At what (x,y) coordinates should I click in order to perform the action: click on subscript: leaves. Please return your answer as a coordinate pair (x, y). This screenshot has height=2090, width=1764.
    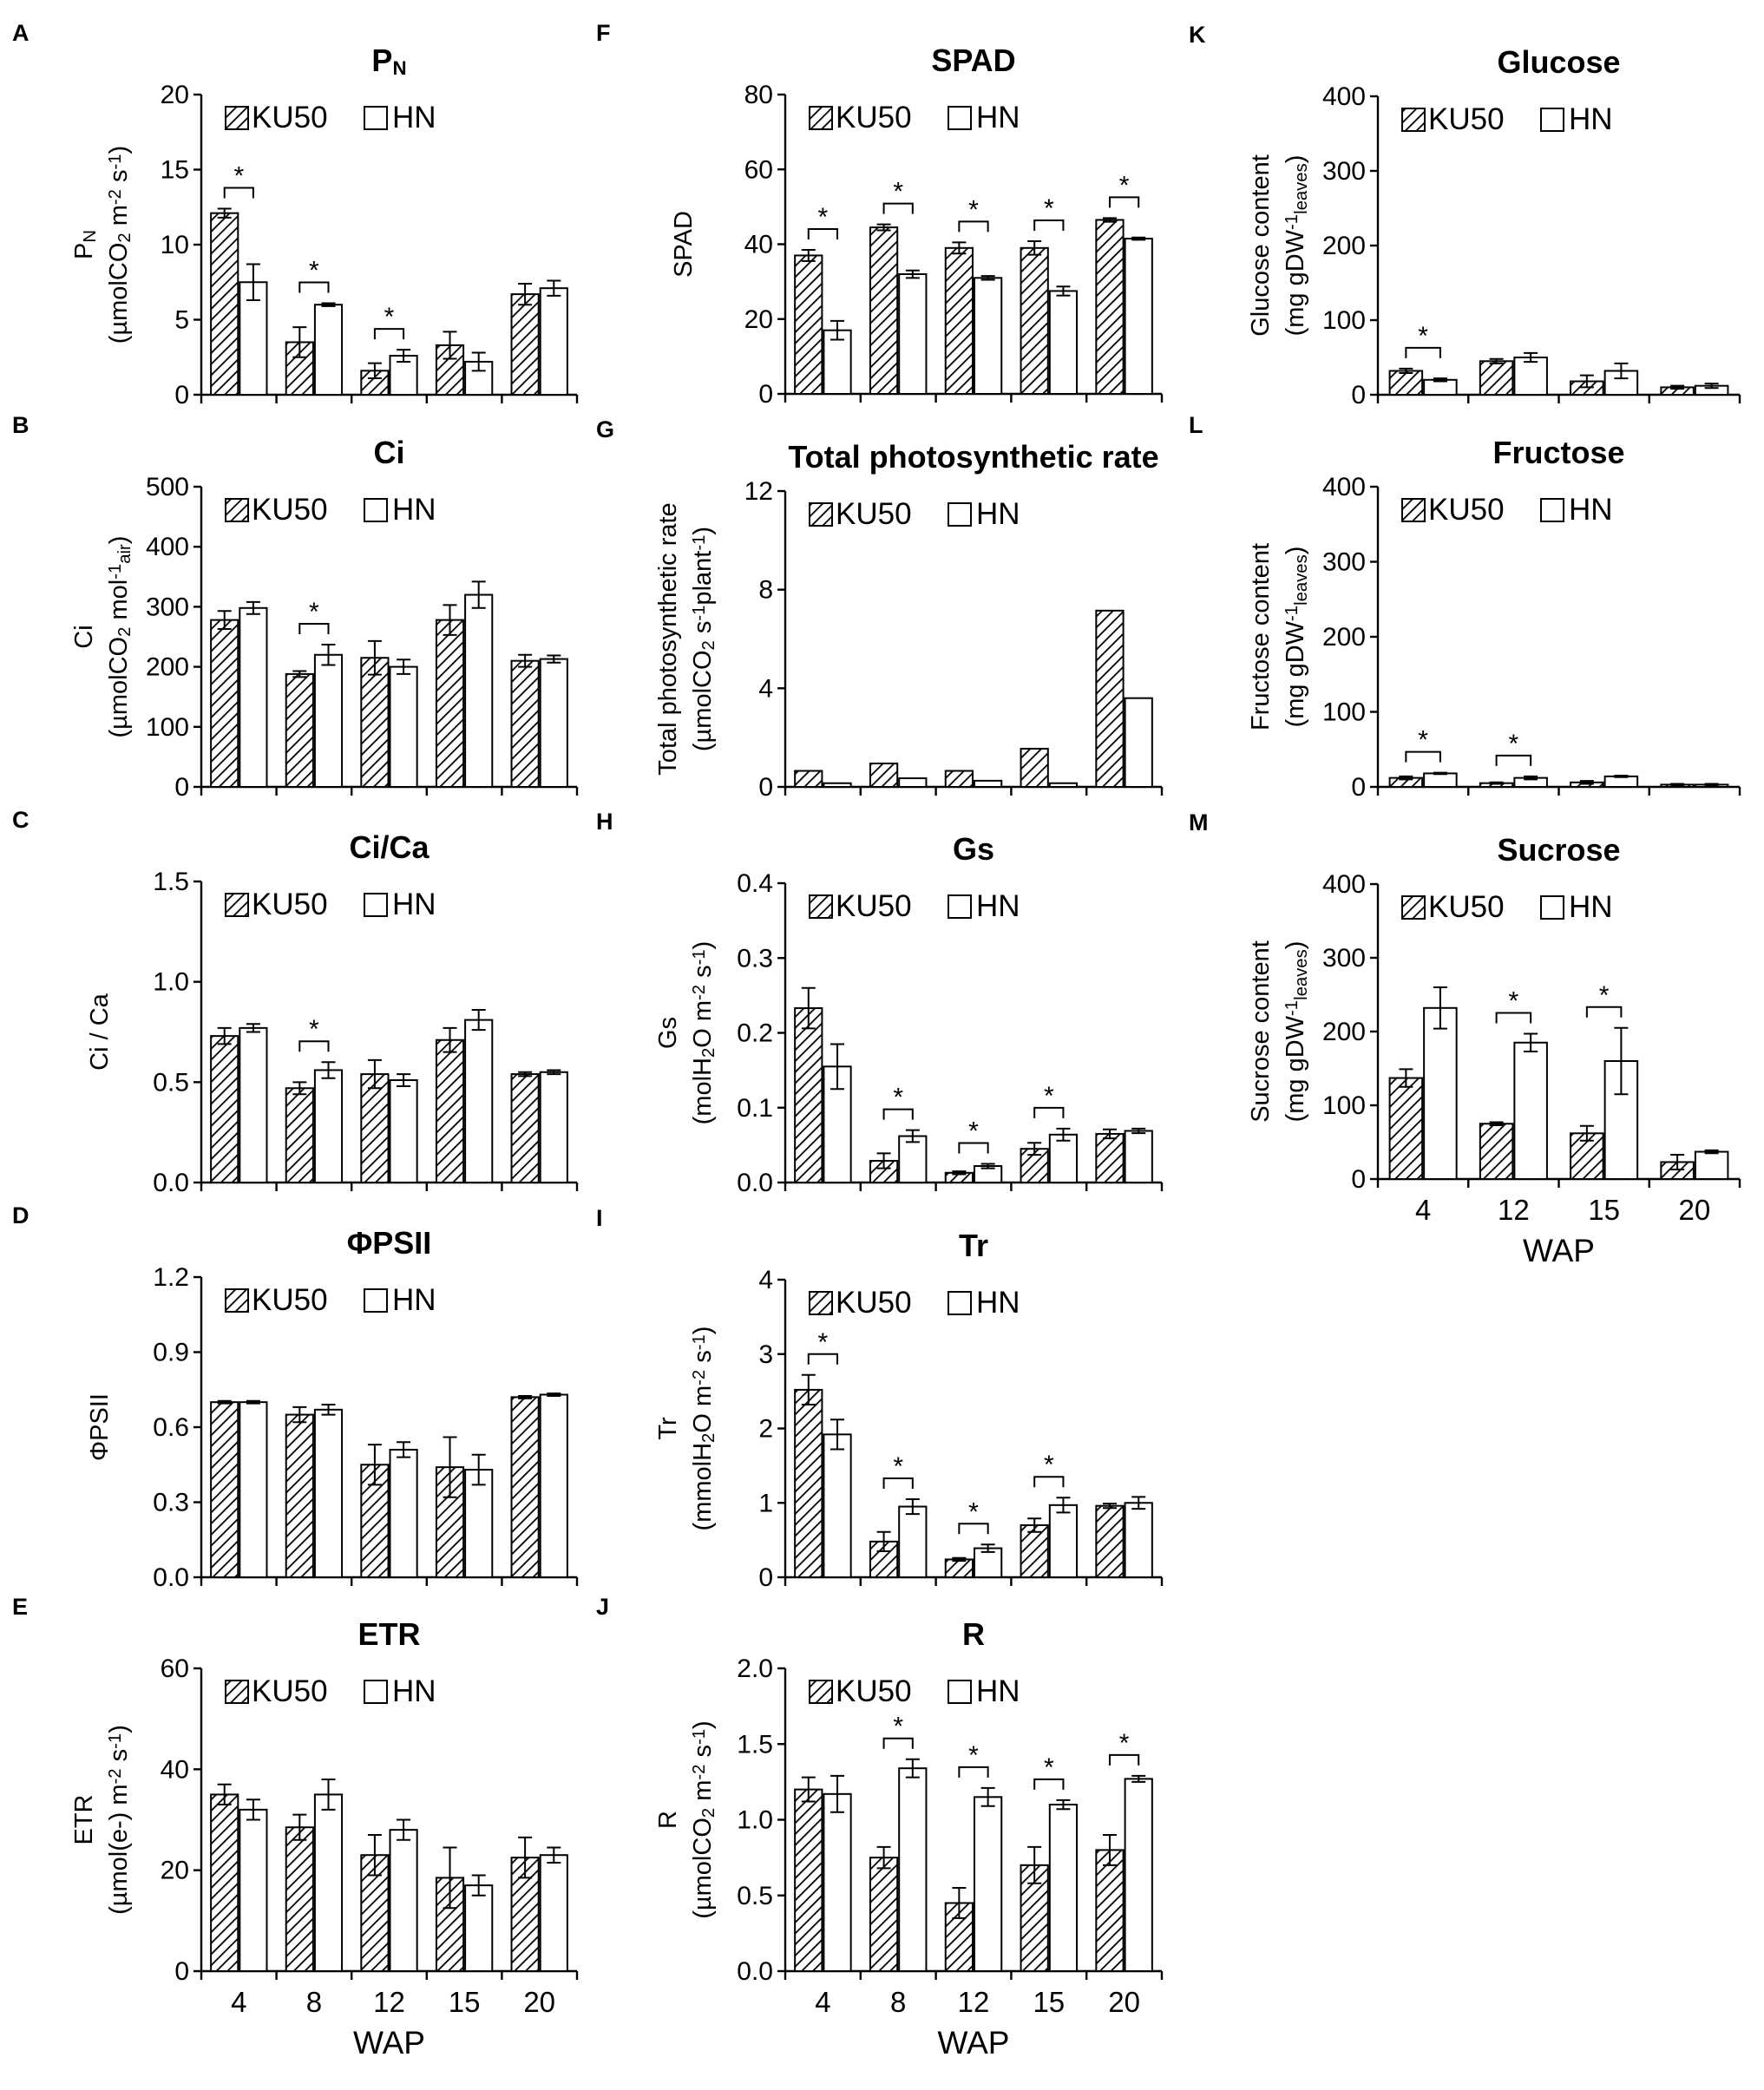
    Looking at the image, I should click on (1301, 188).